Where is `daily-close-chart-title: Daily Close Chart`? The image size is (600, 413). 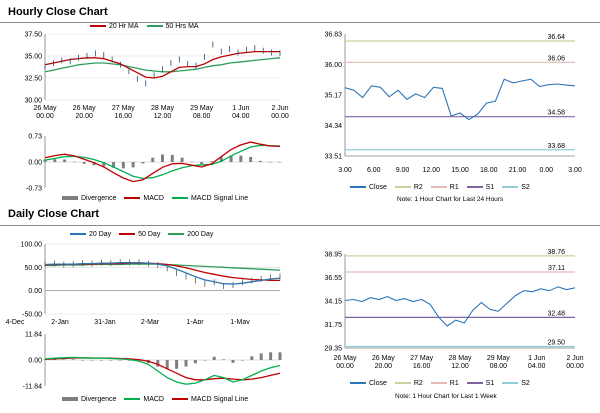 daily-close-chart-title: Daily Close Chart is located at coordinates (54, 214).